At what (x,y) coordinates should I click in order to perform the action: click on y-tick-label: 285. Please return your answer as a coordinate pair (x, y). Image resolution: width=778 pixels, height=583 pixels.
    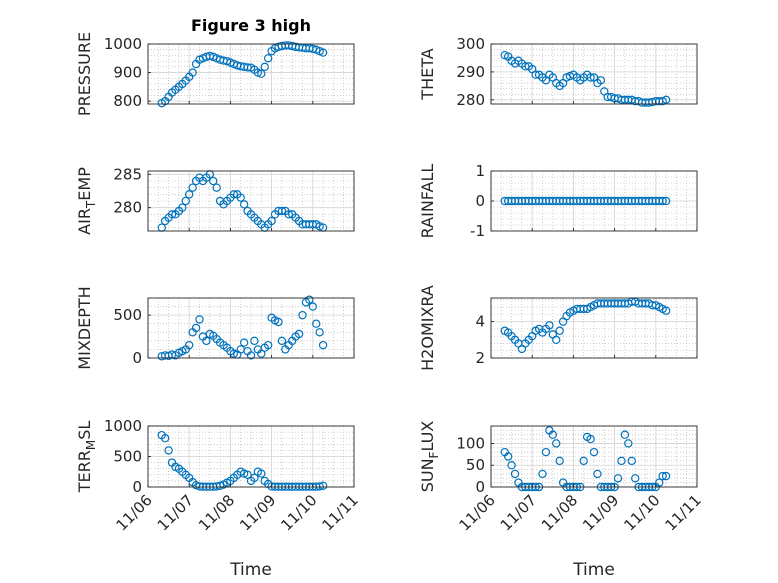
    Looking at the image, I should click on (127, 174).